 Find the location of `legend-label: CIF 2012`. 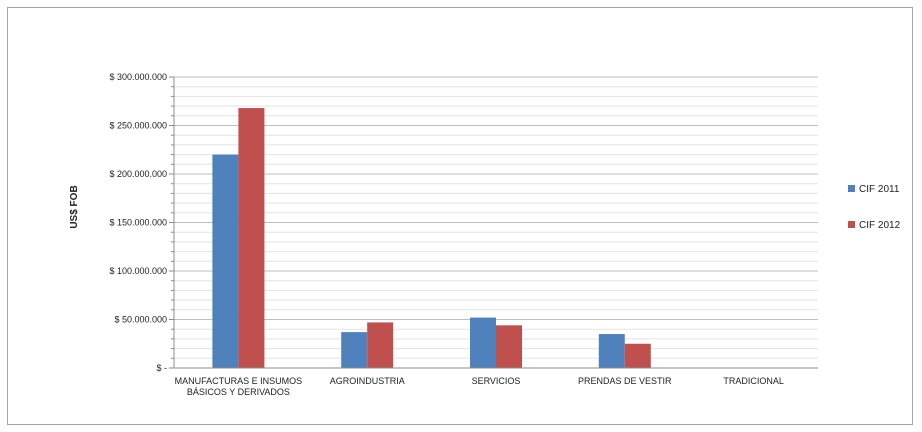

legend-label: CIF 2012 is located at coordinates (880, 225).